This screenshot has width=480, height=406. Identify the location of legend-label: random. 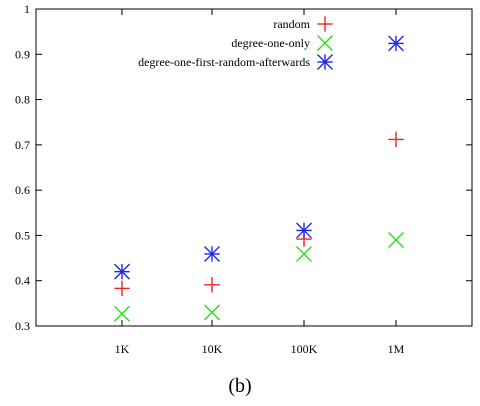
(291, 24).